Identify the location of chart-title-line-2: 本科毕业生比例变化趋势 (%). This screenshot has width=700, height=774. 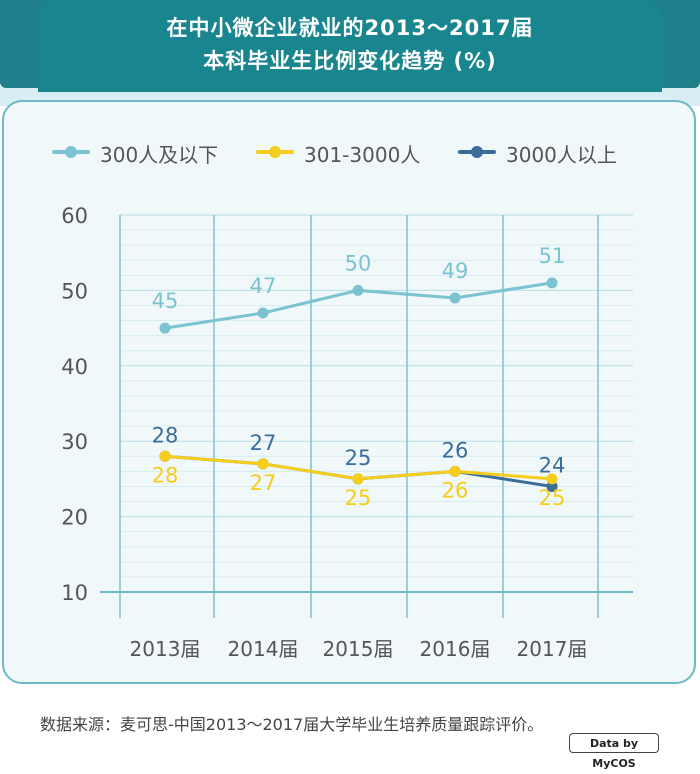
(350, 61).